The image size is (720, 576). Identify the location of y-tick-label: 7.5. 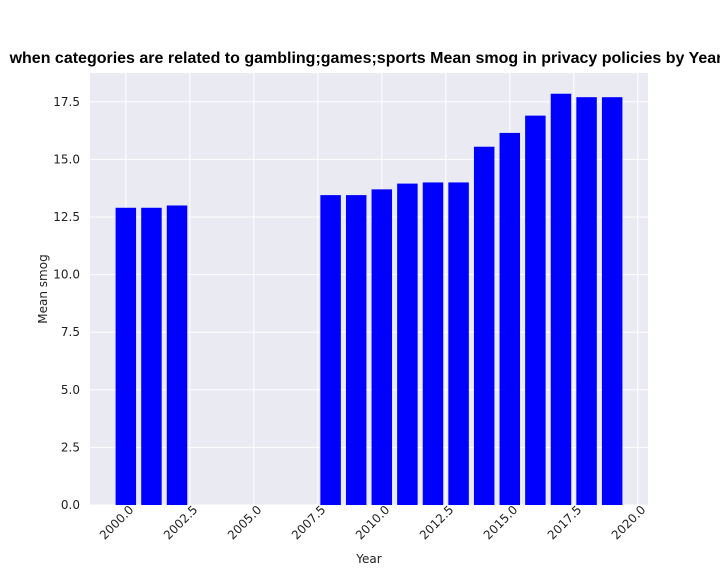
(70, 332).